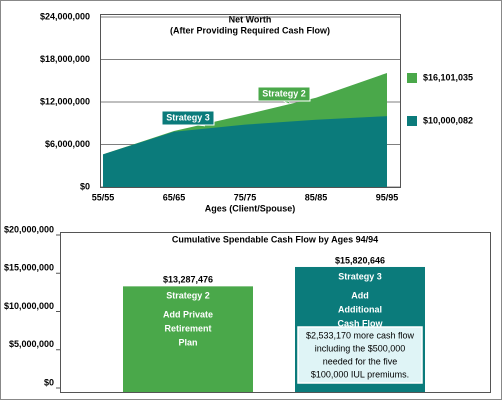 This screenshot has height=400, width=502. Describe the element at coordinates (316, 197) in the screenshot. I see `x-tick-label: 85/85` at that location.